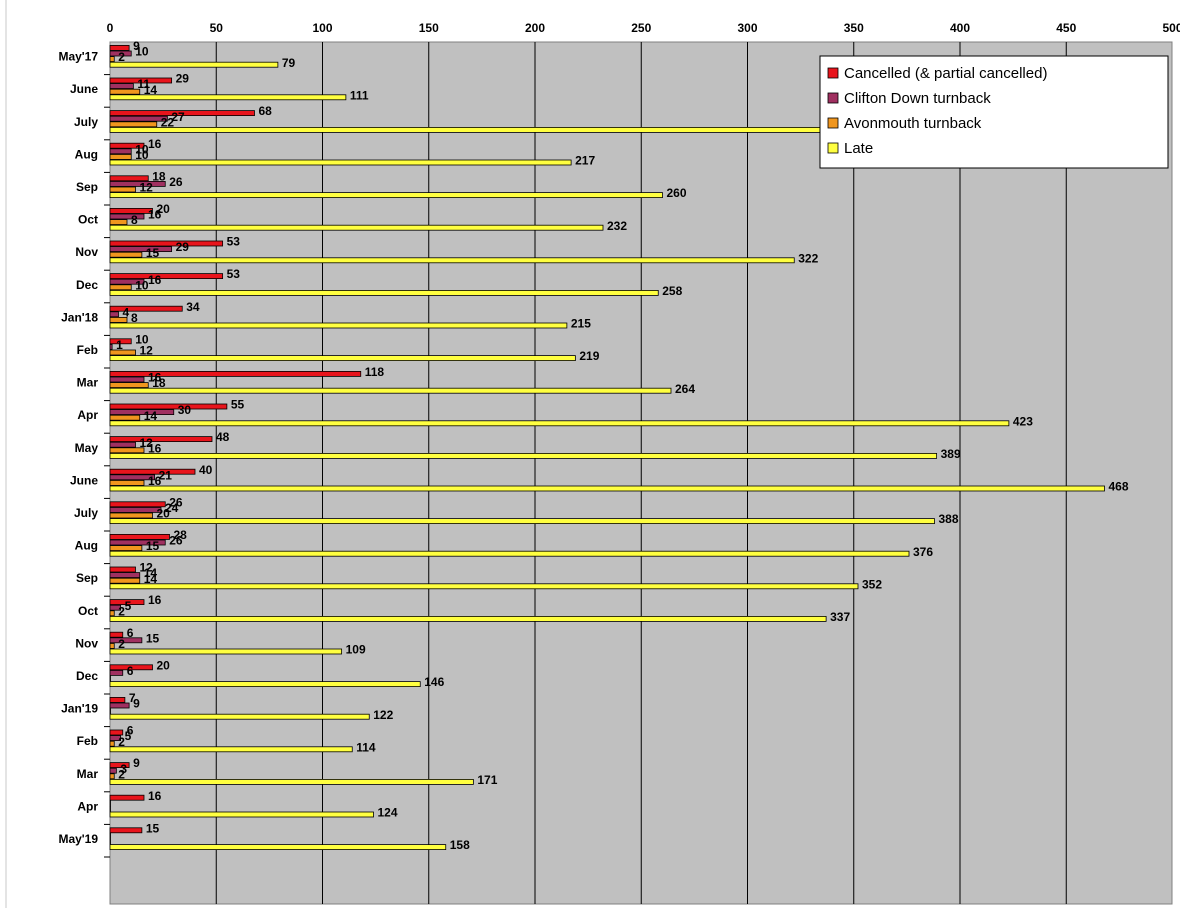 The height and width of the screenshot is (908, 1180). What do you see at coordinates (1023, 421) in the screenshot?
I see `data-label-late: 423` at bounding box center [1023, 421].